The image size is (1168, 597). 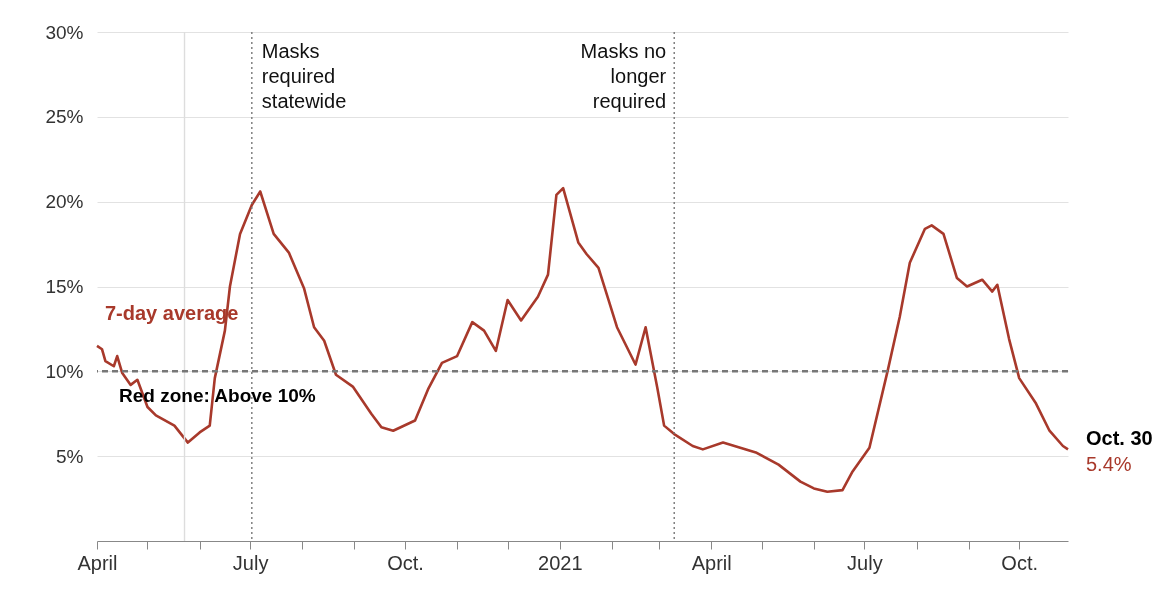 What do you see at coordinates (304, 76) in the screenshot?
I see `ref-line-label: Masks required statewide` at bounding box center [304, 76].